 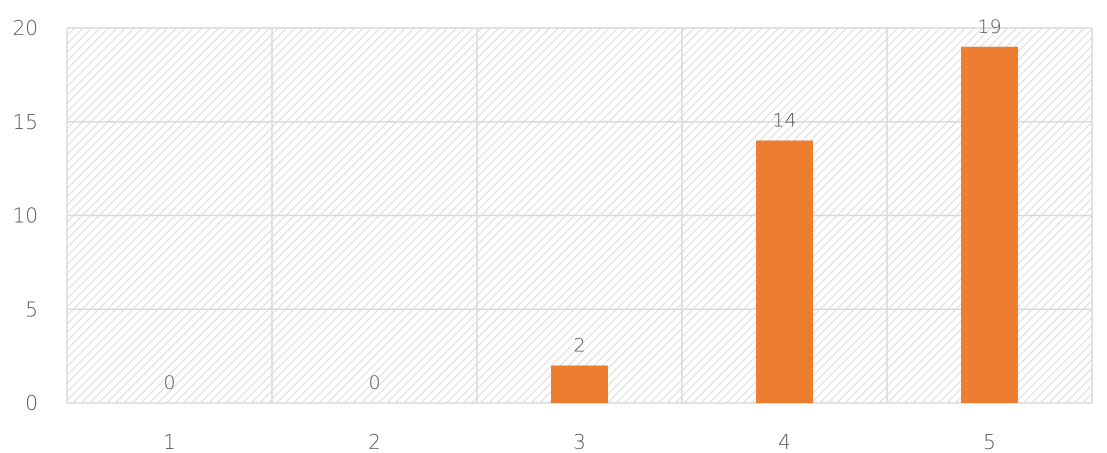 I want to click on y-tick-label: 10, so click(x=25, y=216).